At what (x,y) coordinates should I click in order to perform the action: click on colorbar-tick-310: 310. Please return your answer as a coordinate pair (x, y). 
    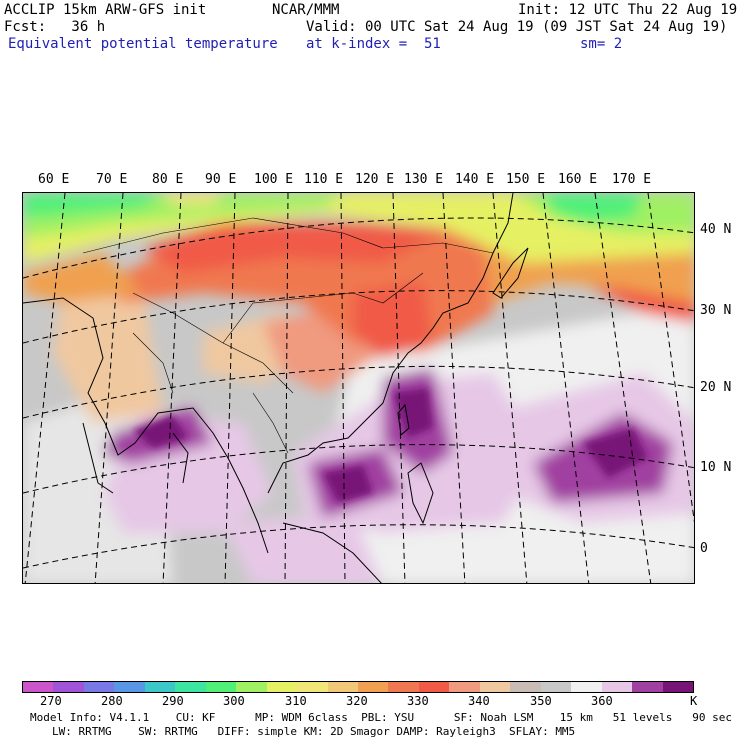
    Looking at the image, I should click on (296, 701).